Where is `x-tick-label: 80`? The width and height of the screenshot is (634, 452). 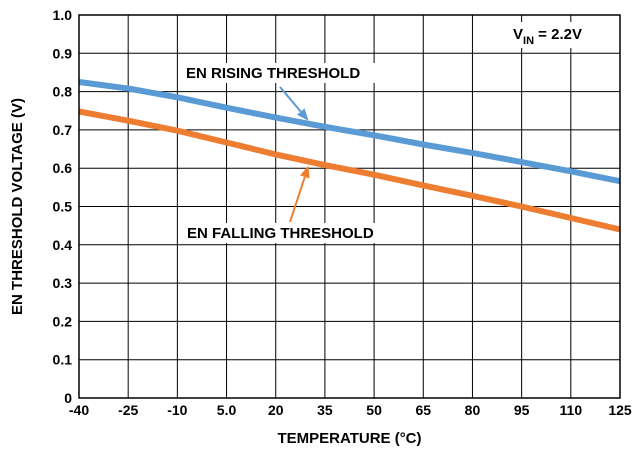 x-tick-label: 80 is located at coordinates (473, 410).